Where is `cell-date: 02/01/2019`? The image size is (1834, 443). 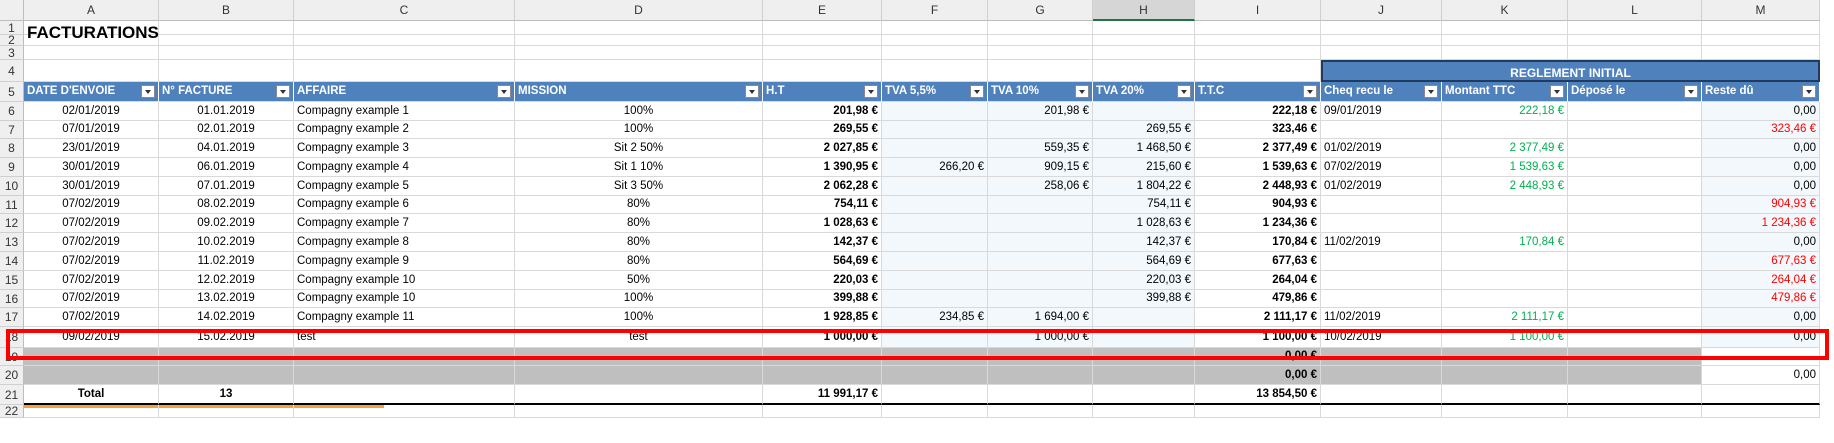 cell-date: 02/01/2019 is located at coordinates (91, 111).